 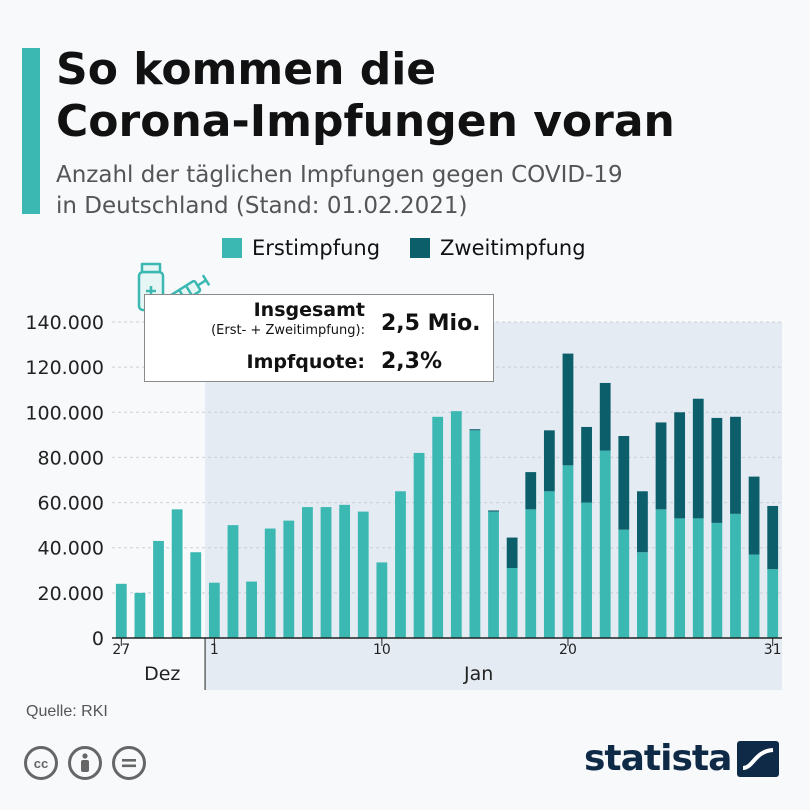 What do you see at coordinates (98, 639) in the screenshot?
I see `y-tick-label: 0` at bounding box center [98, 639].